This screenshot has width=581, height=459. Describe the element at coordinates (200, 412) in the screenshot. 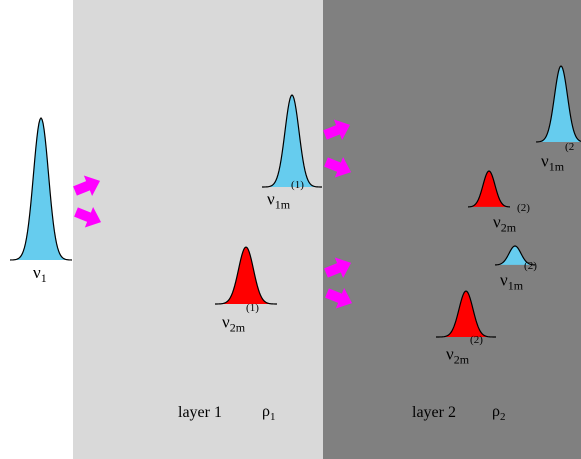

I see `layer-1-caption: layer 1` at that location.